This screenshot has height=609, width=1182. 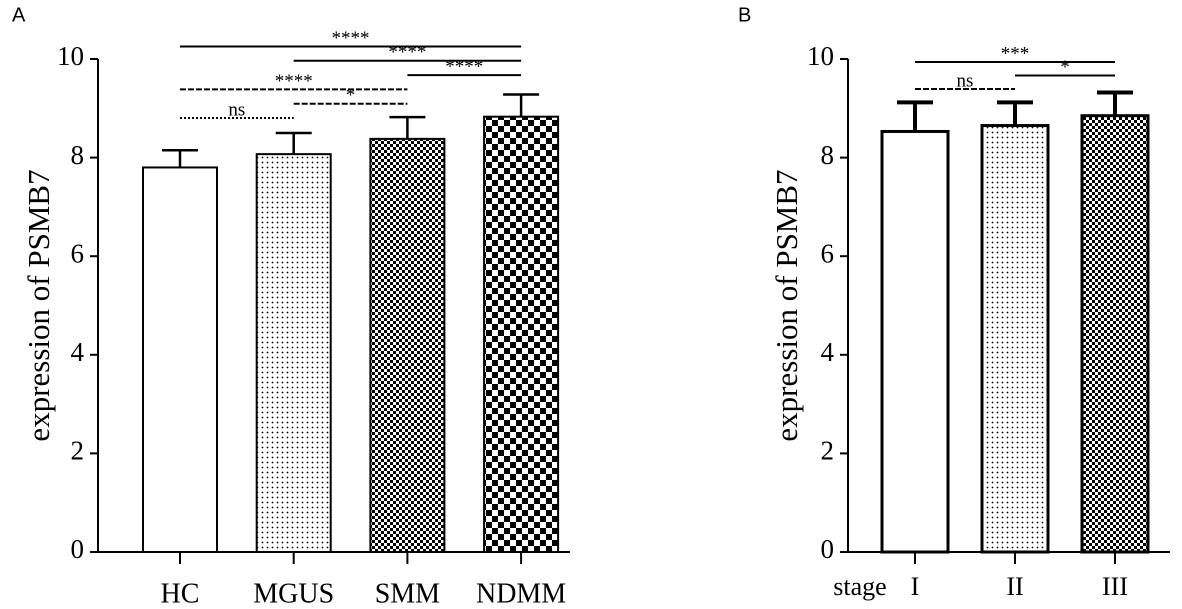 I want to click on x-tick-label: MGUS, so click(x=293, y=593).